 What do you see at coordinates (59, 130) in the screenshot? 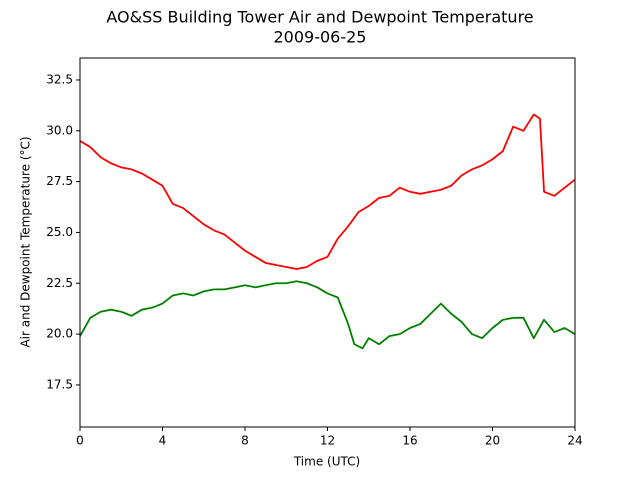
I see `y-tick-label: 30.0` at bounding box center [59, 130].